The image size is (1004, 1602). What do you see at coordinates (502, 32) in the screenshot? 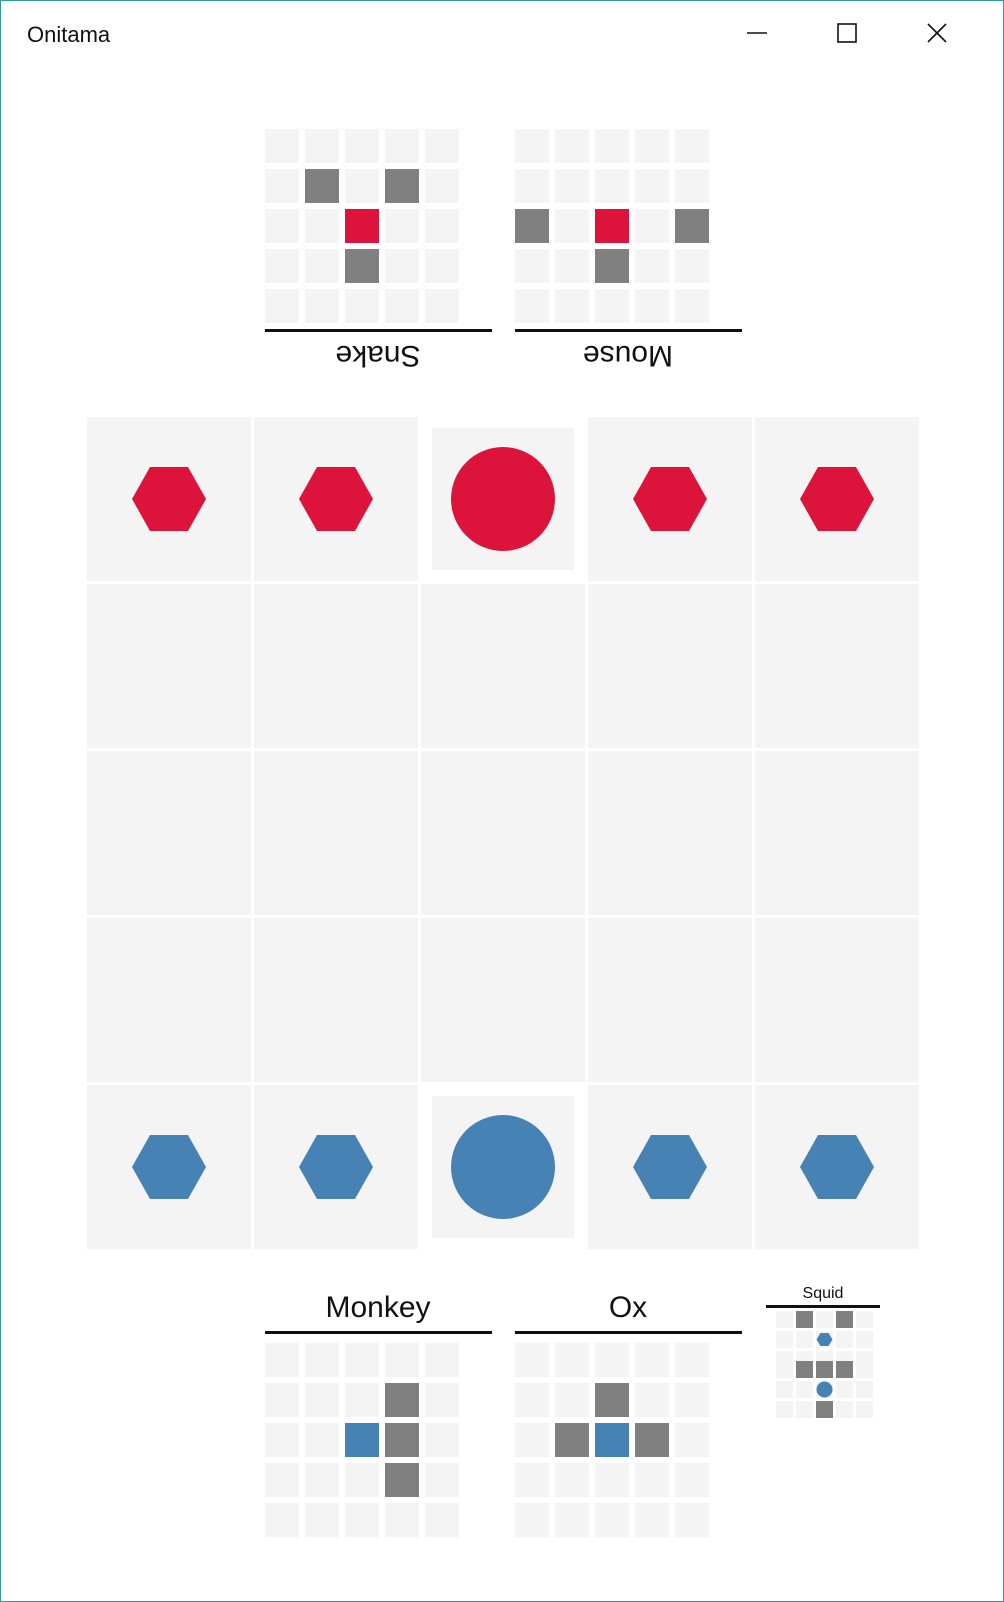
I see `title-bar: Onitama` at bounding box center [502, 32].